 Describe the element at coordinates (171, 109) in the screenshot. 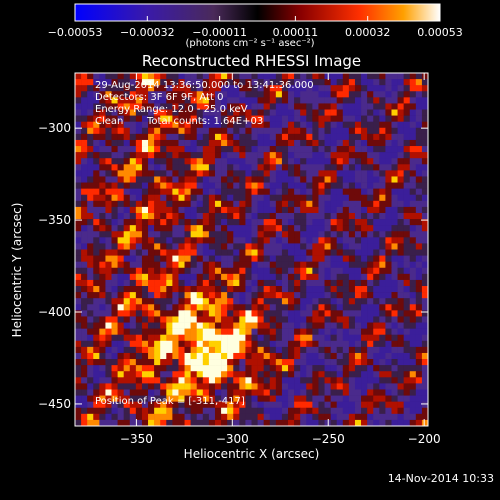

I see `annotation-energy-range: Energy Range: 12.0 - 25.0 keV` at that location.